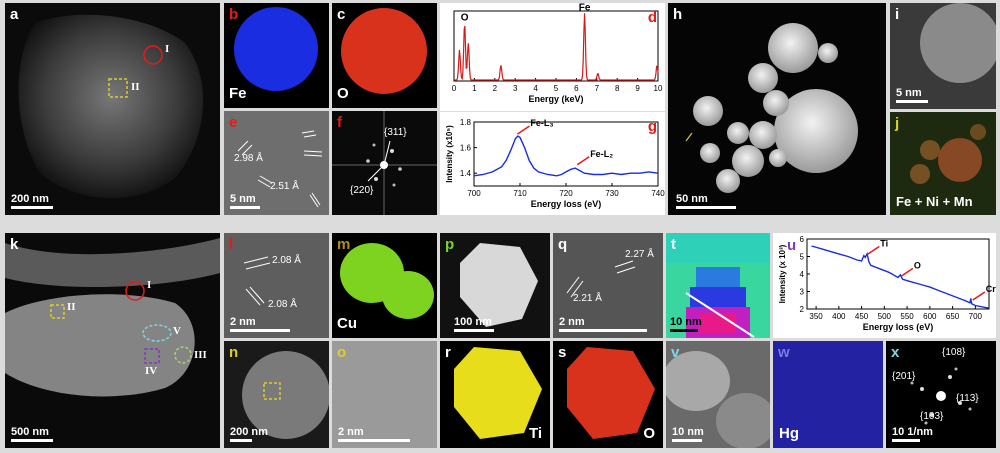 The width and height of the screenshot is (1000, 453). I want to click on scale-bar: 2 nm, so click(603, 324).